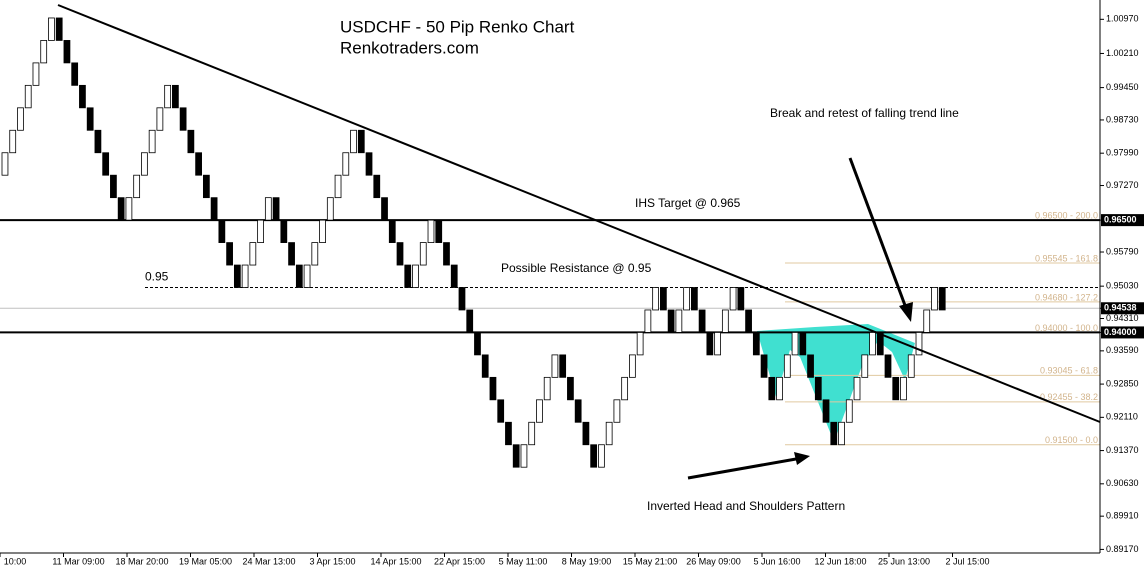  Describe the element at coordinates (1122, 549) in the screenshot. I see `y-tick-label: 0.89170` at that location.